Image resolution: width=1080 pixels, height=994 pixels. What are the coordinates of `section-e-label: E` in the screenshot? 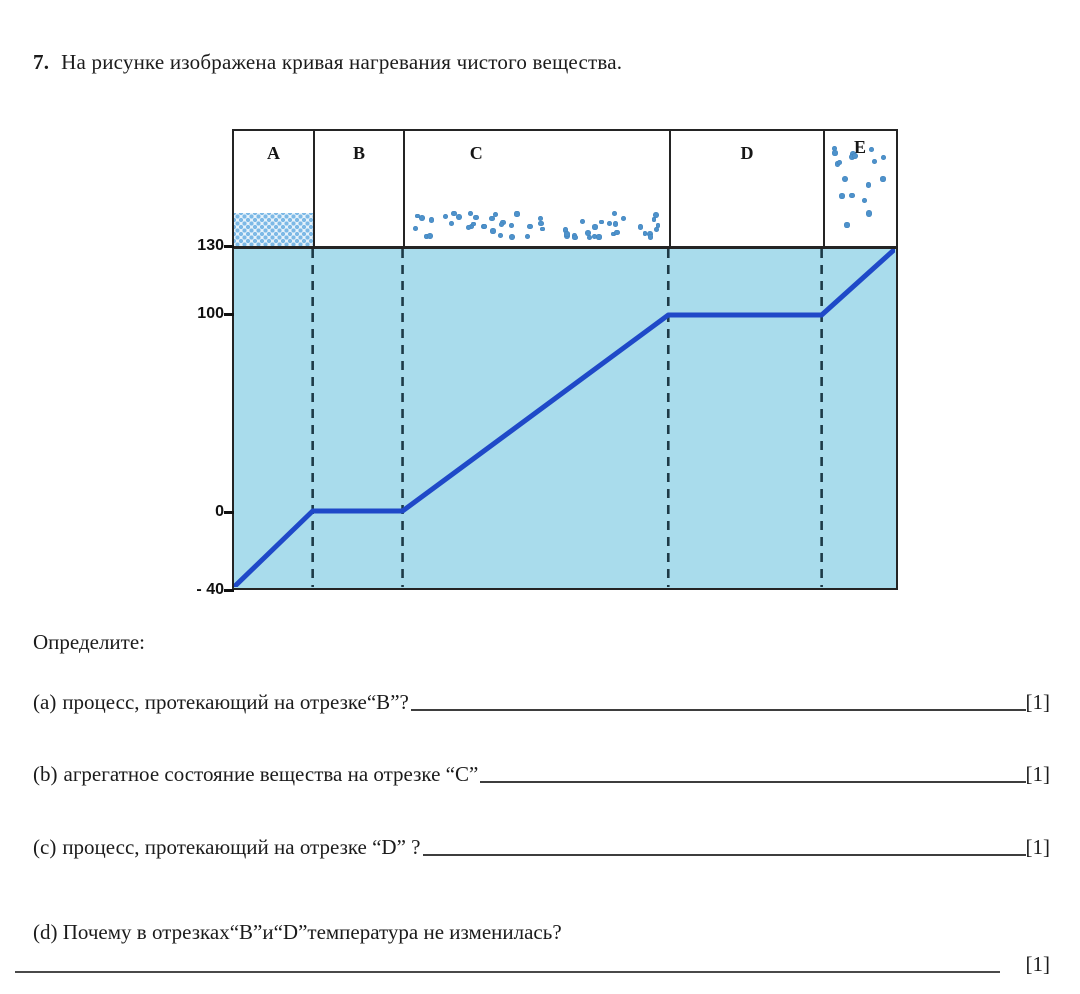 It's located at (859, 147).